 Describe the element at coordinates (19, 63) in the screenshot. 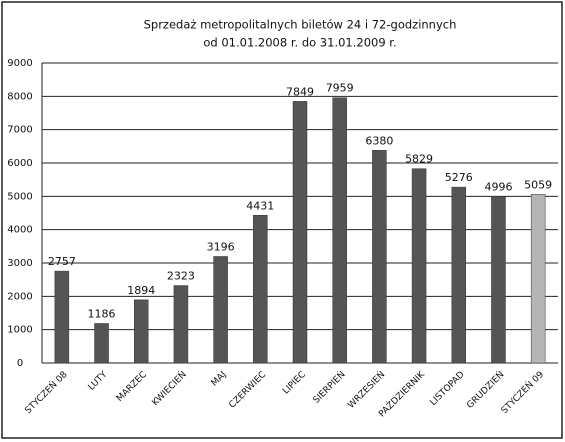

I see `y-tick-label: 9000` at that location.